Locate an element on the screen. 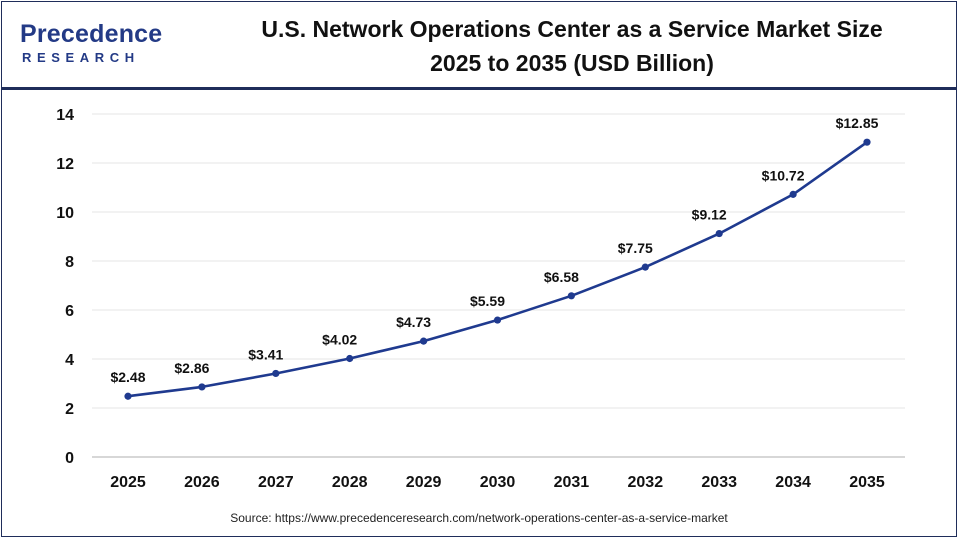 This screenshot has height=541, width=960. data-label-2027: $3.41 is located at coordinates (265, 354).